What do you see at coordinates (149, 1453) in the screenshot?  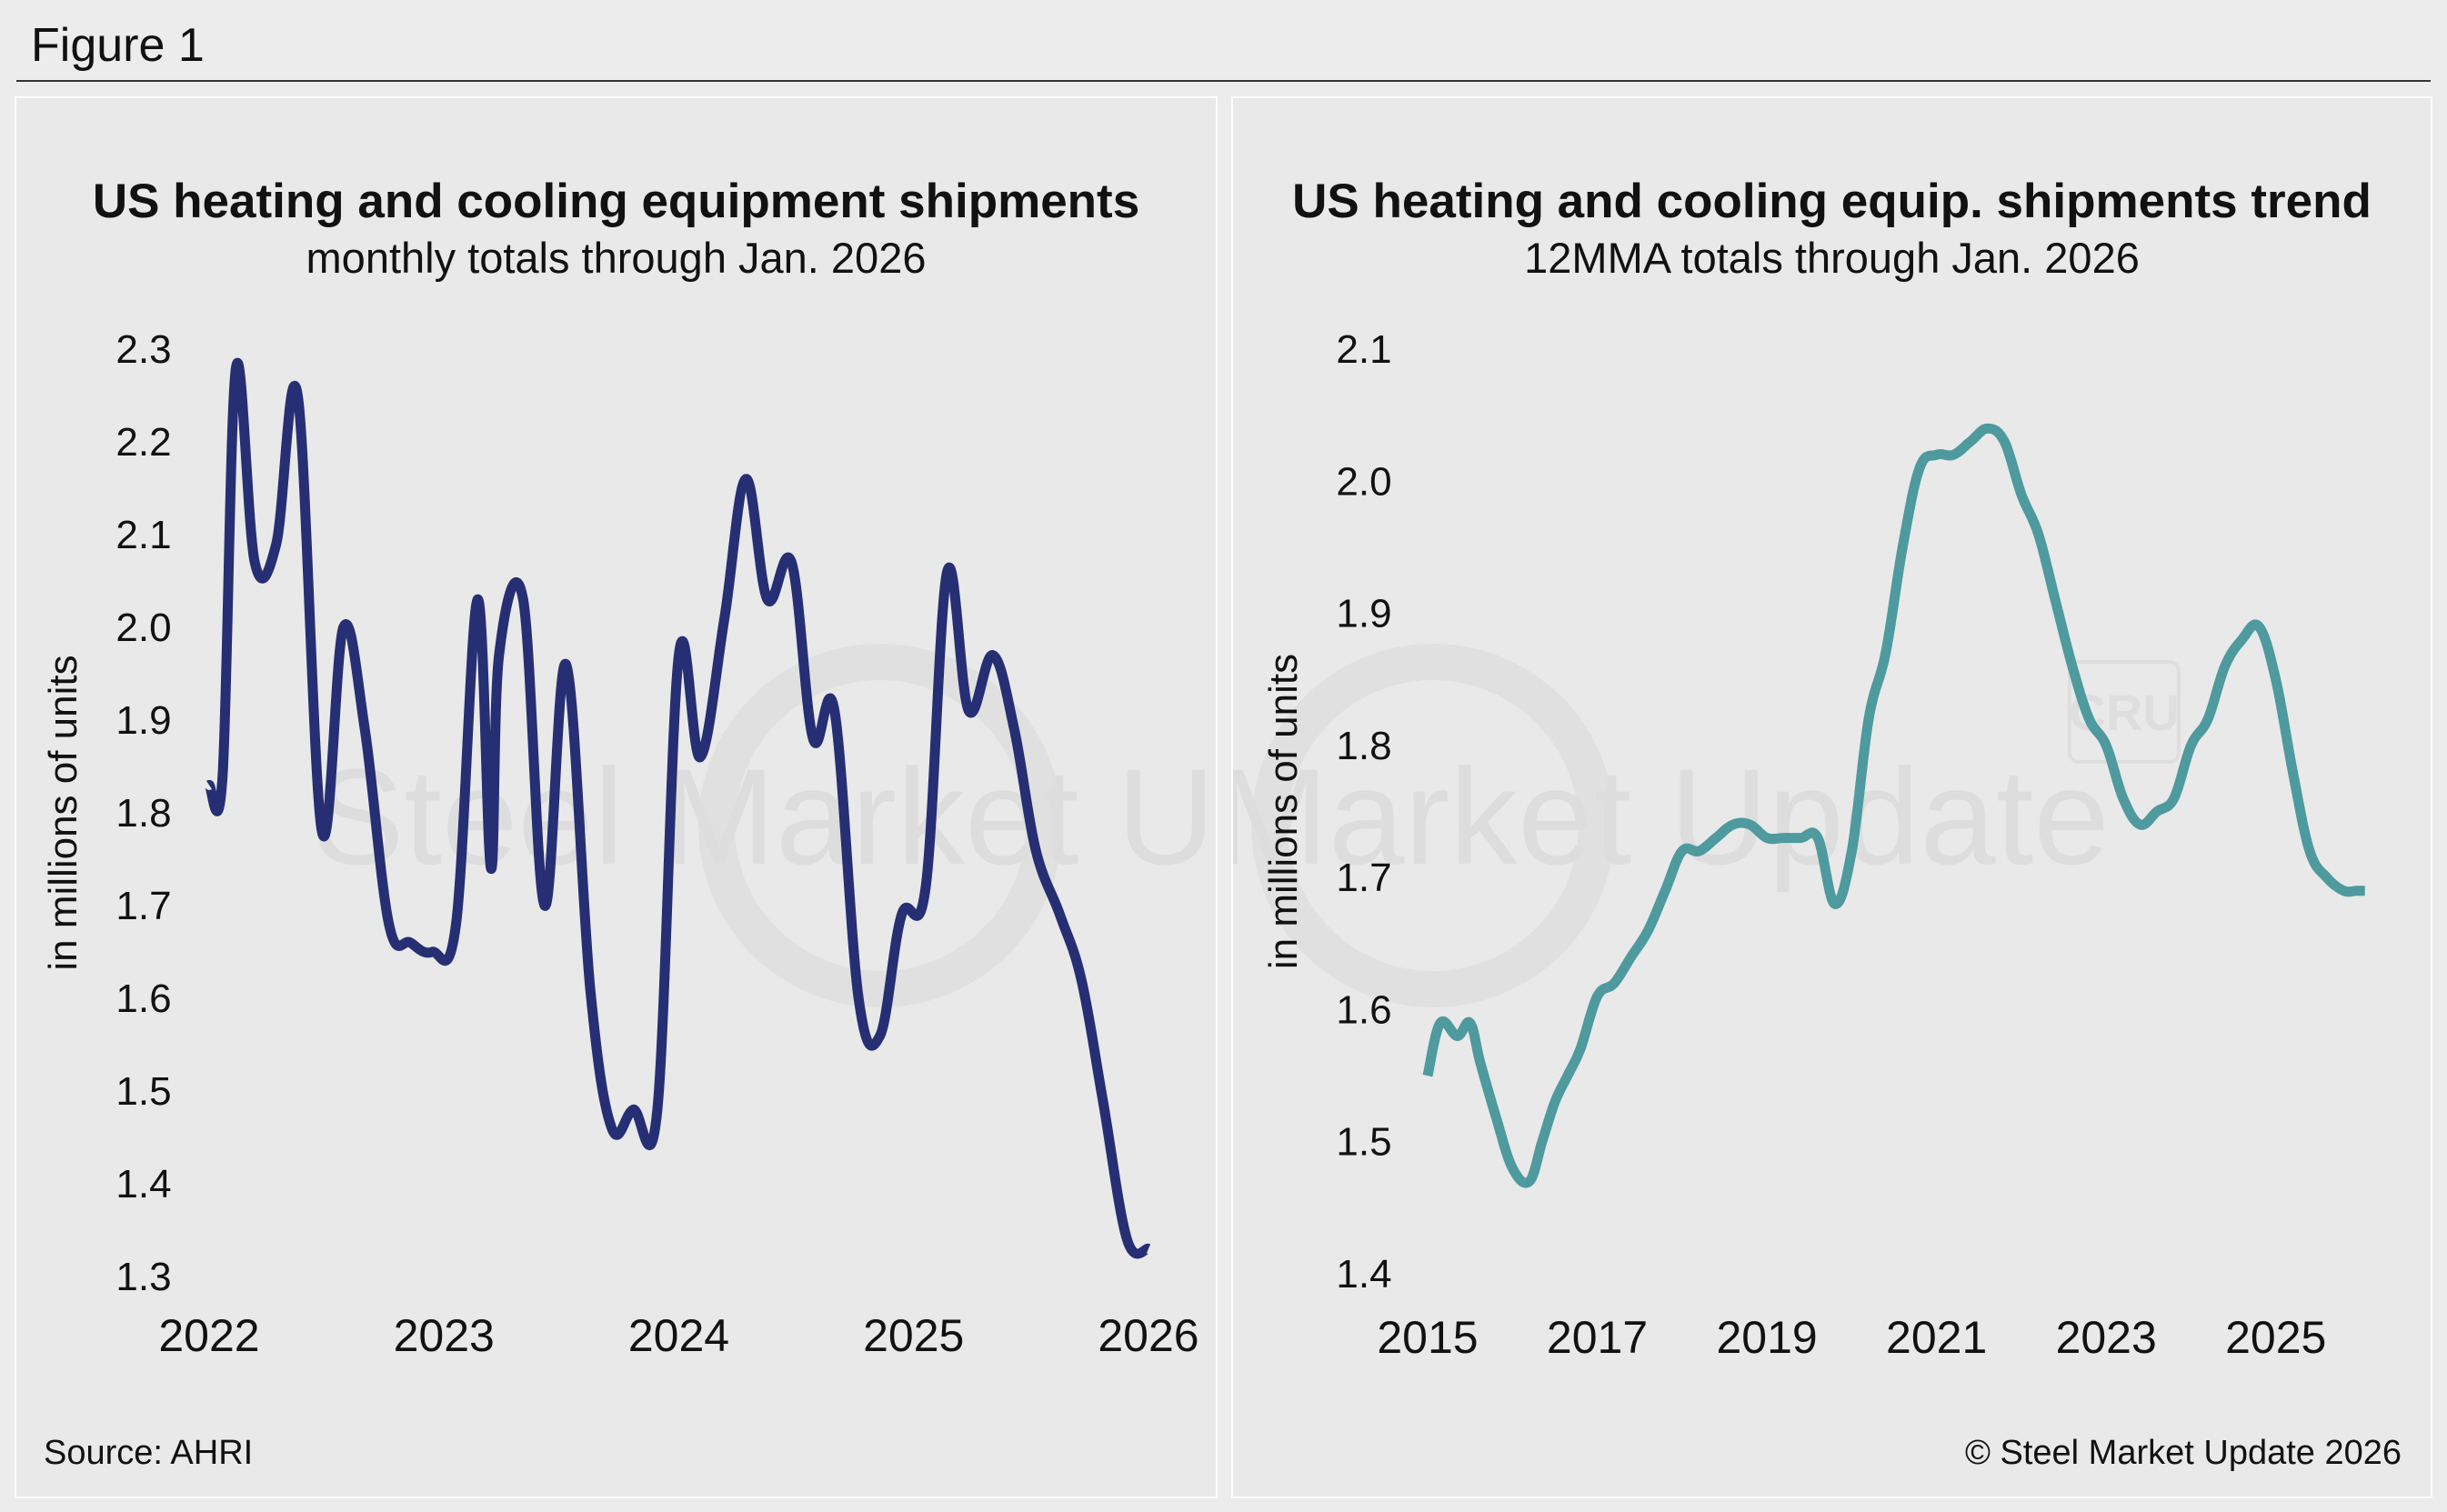 I see `source-note: Source: AHRI` at bounding box center [149, 1453].